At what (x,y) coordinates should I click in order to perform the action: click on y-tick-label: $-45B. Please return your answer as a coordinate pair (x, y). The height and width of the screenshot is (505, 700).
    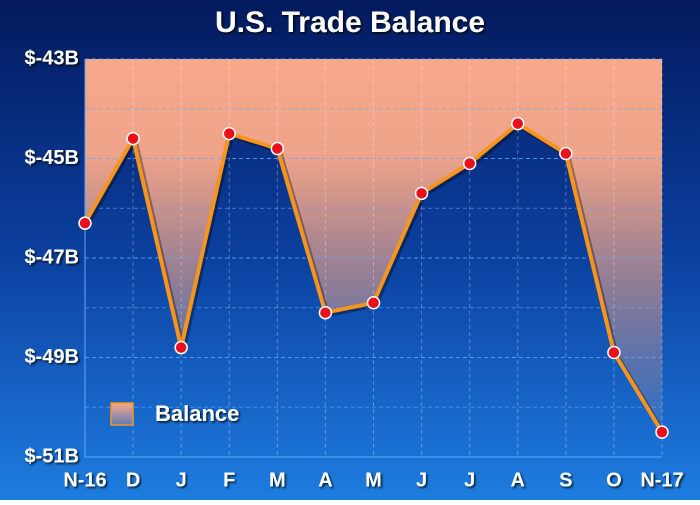
    Looking at the image, I should click on (52, 158).